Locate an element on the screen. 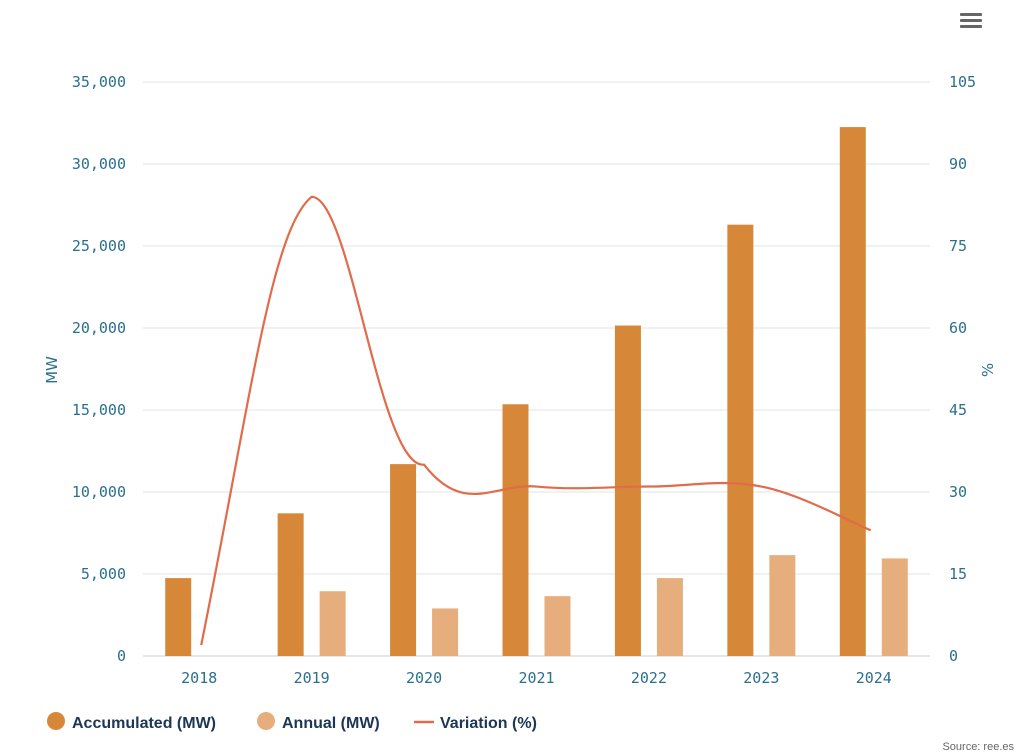  x-tick-label: 2023 is located at coordinates (761, 678).